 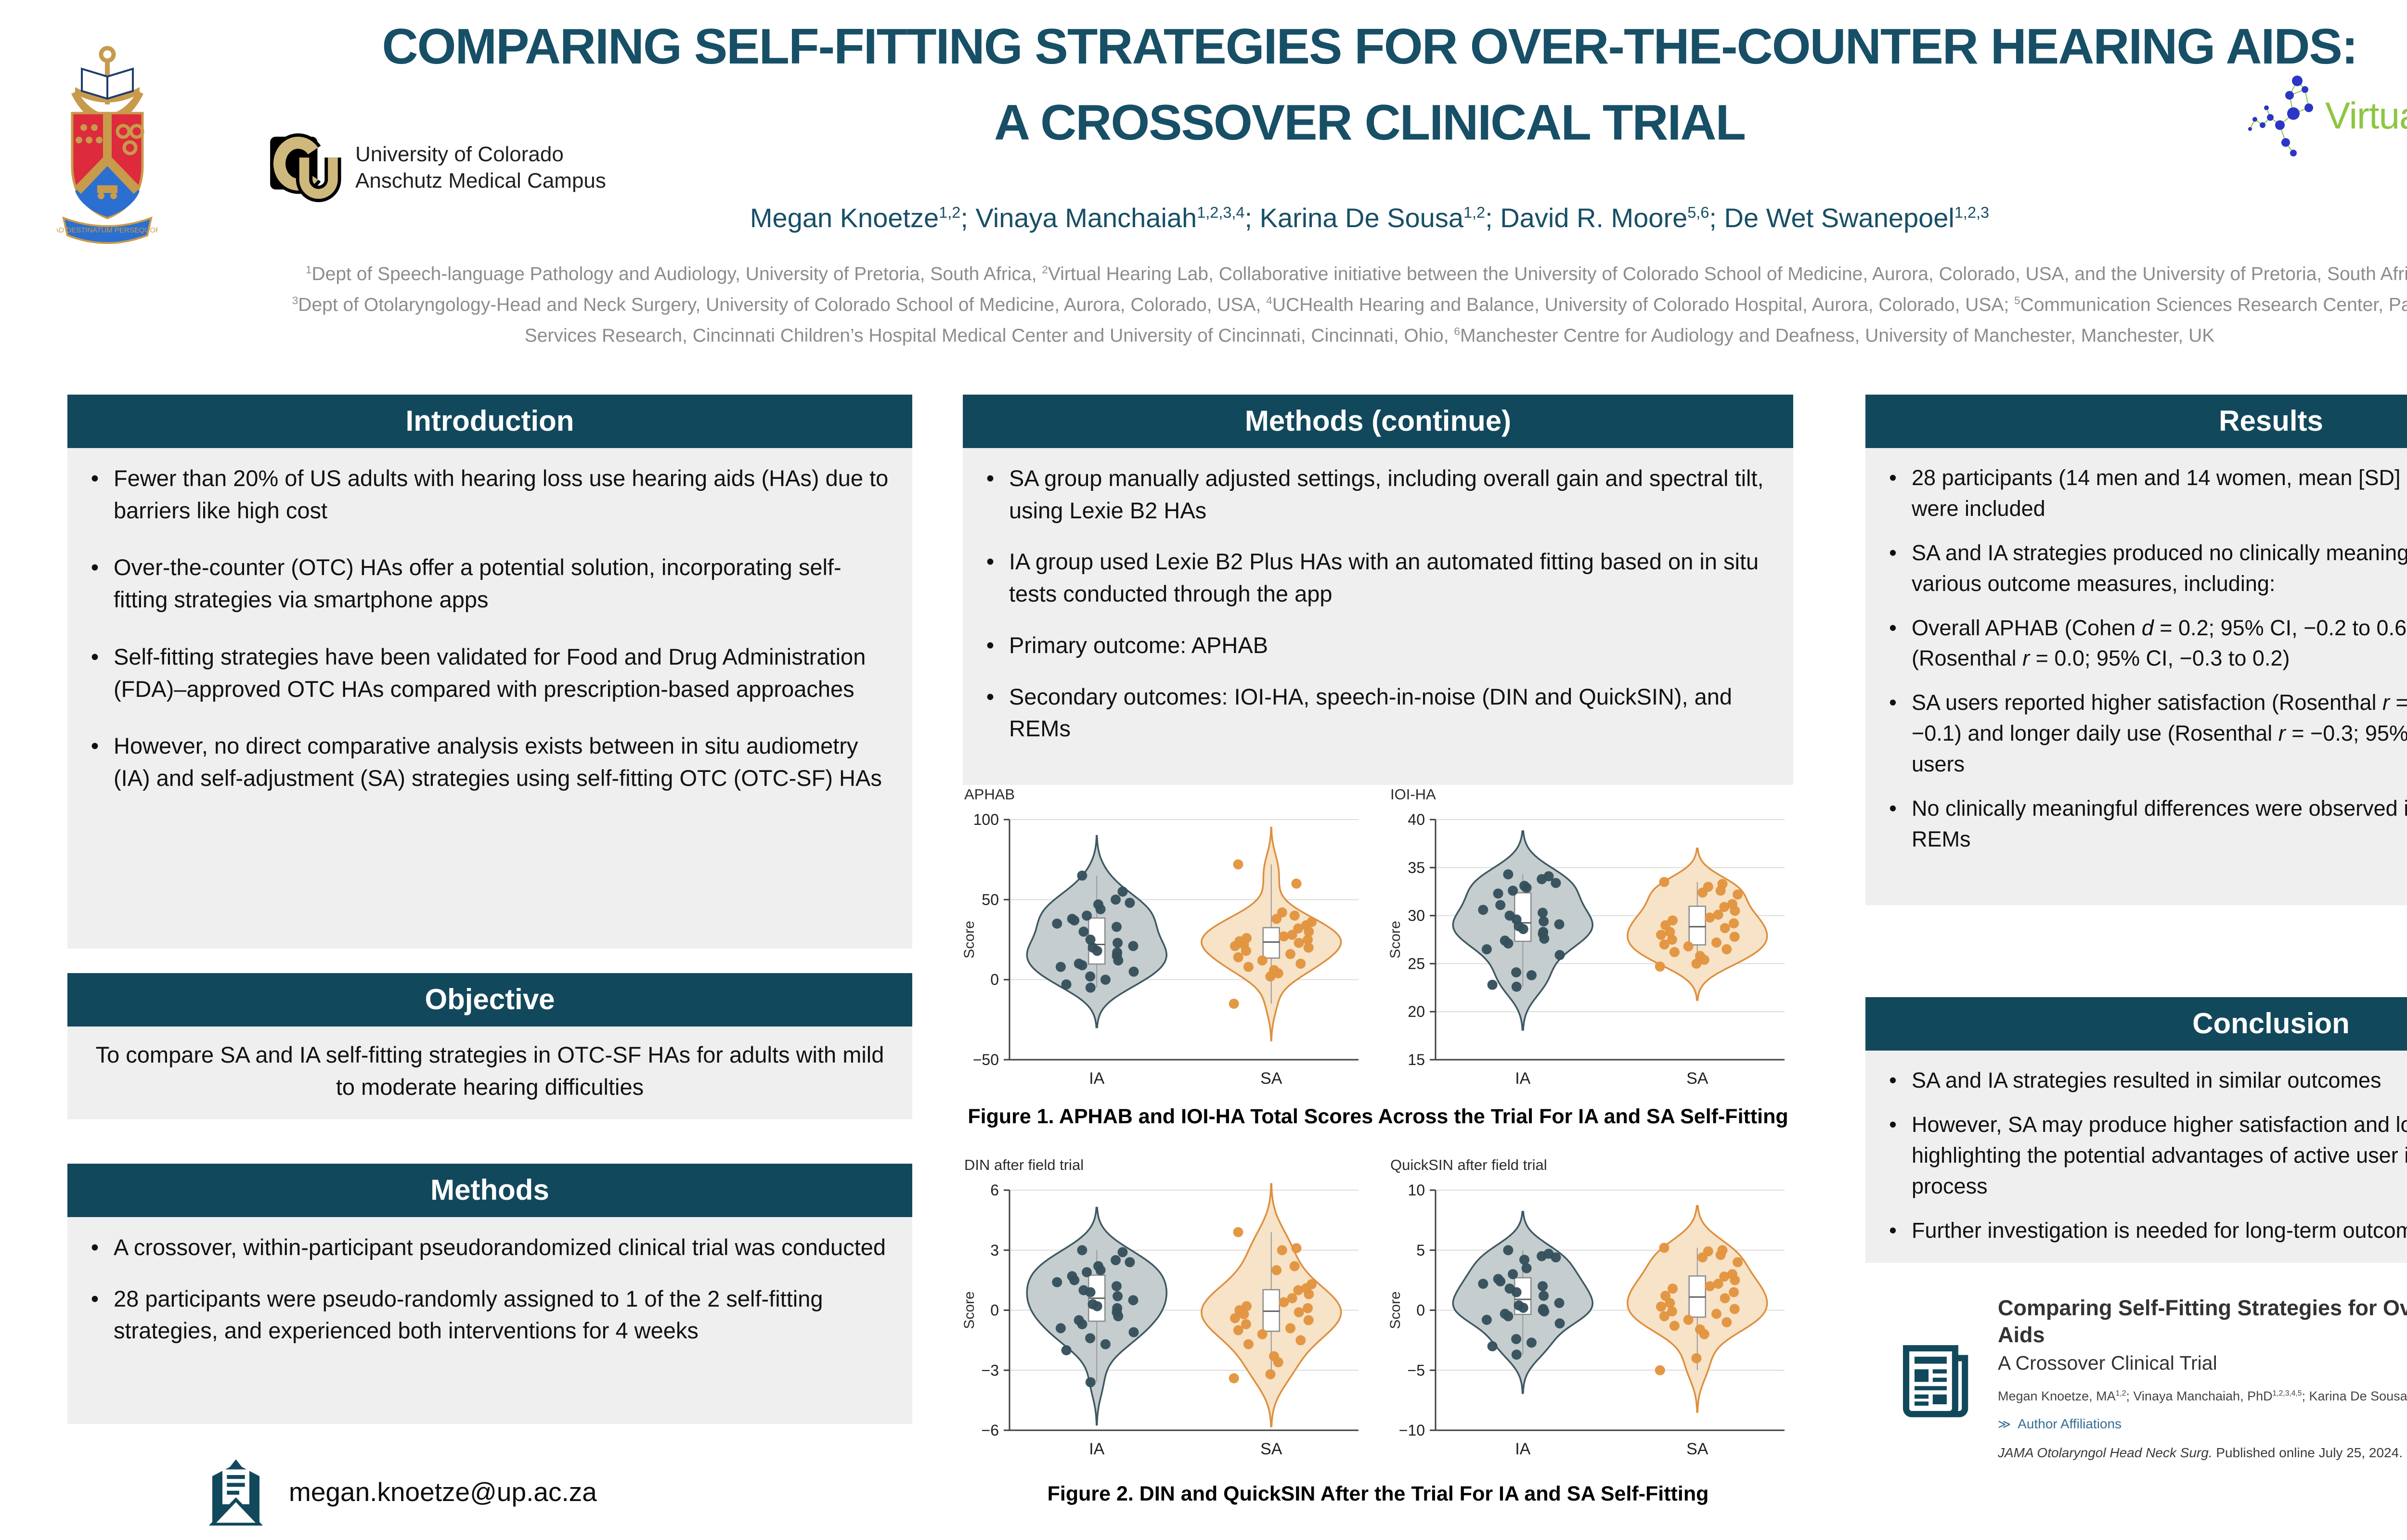 I want to click on svg-text: 40, so click(x=1416, y=819).